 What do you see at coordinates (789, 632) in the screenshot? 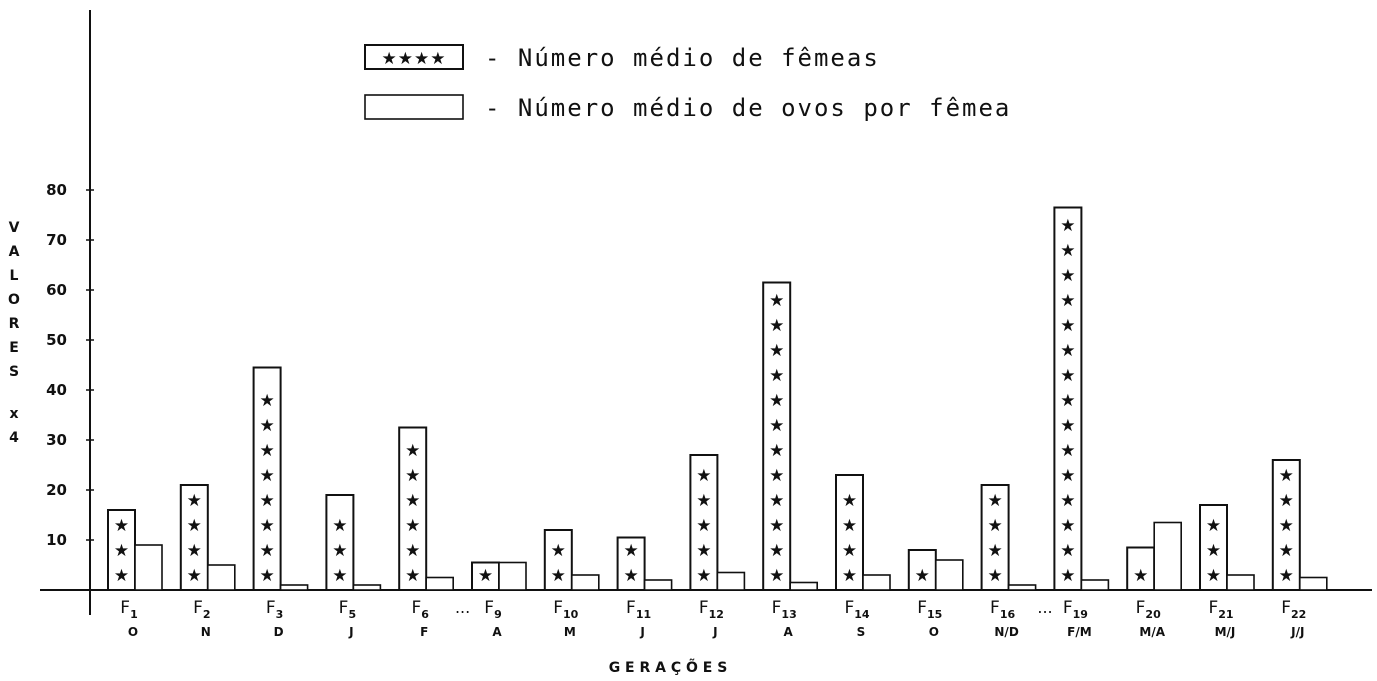
I see `x-tick-month: A` at bounding box center [789, 632].